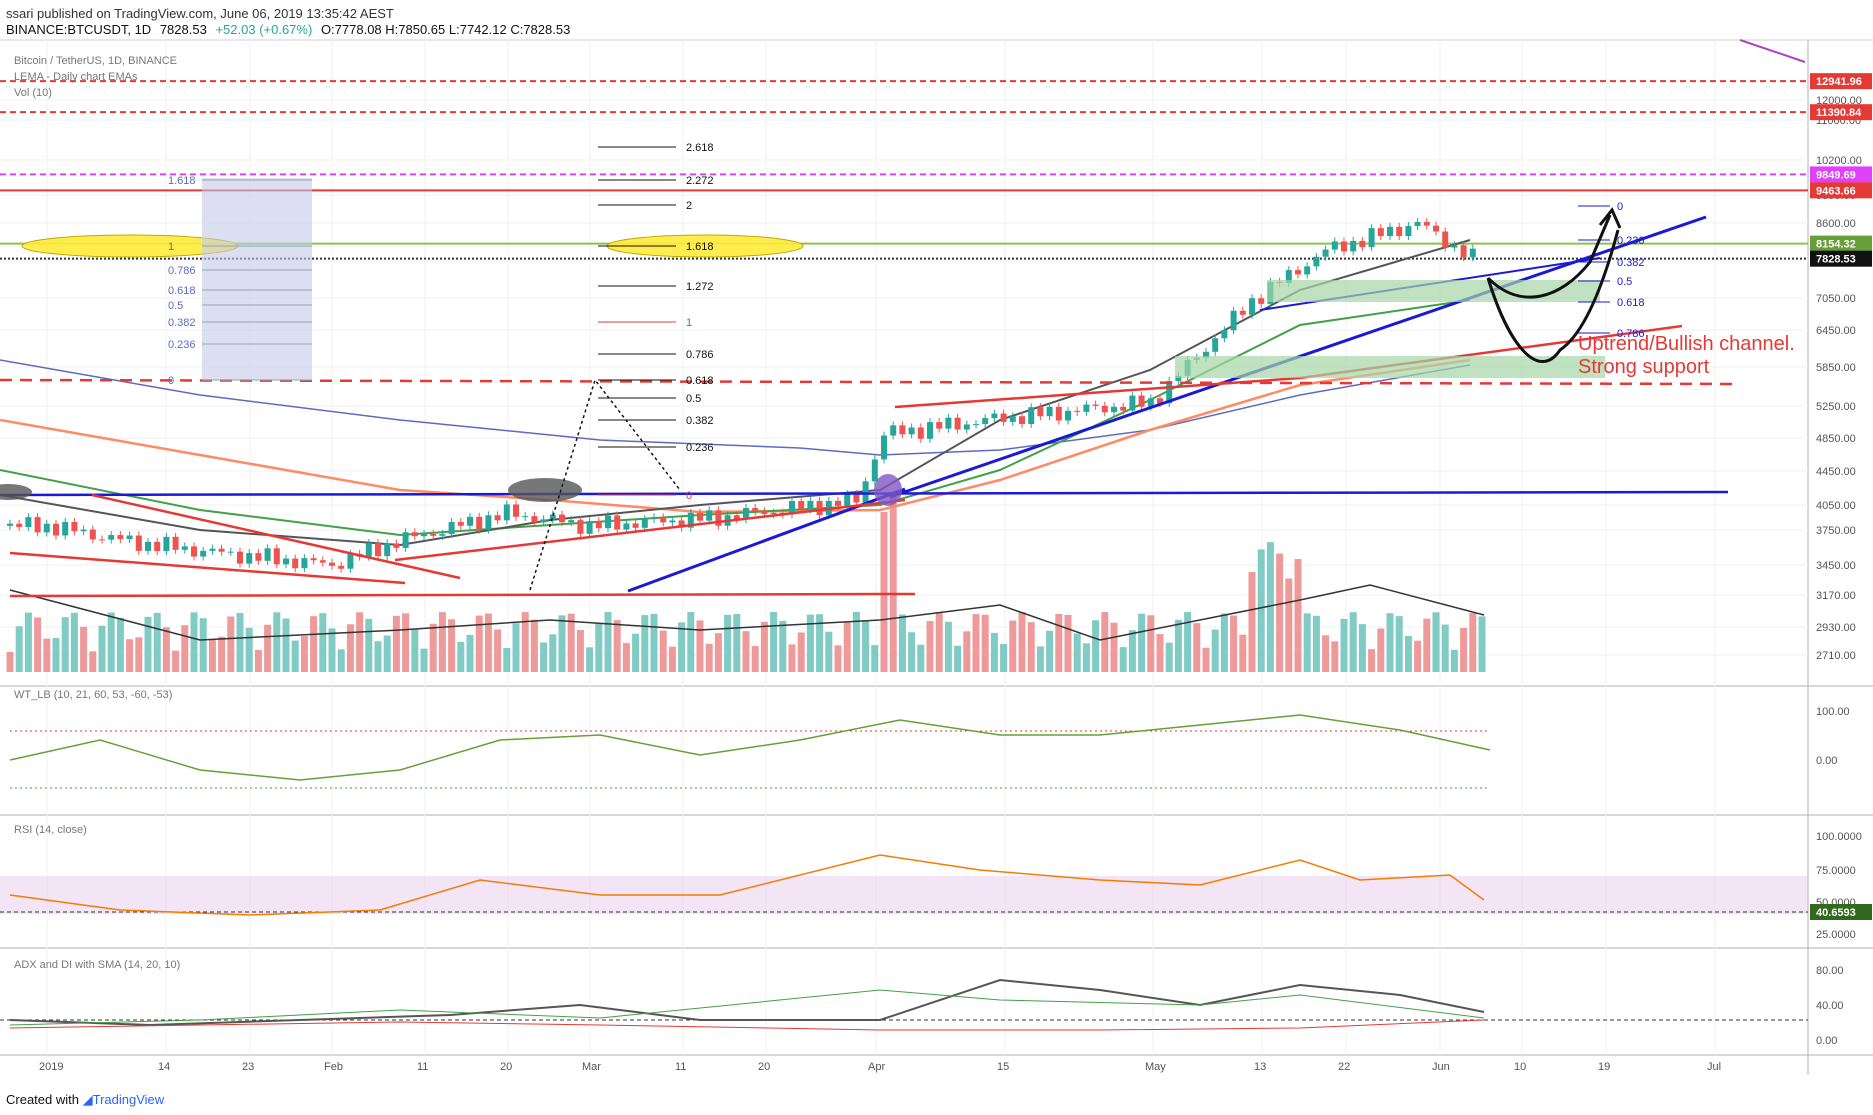 The height and width of the screenshot is (1115, 1873). I want to click on ema-200-line, so click(735, 407).